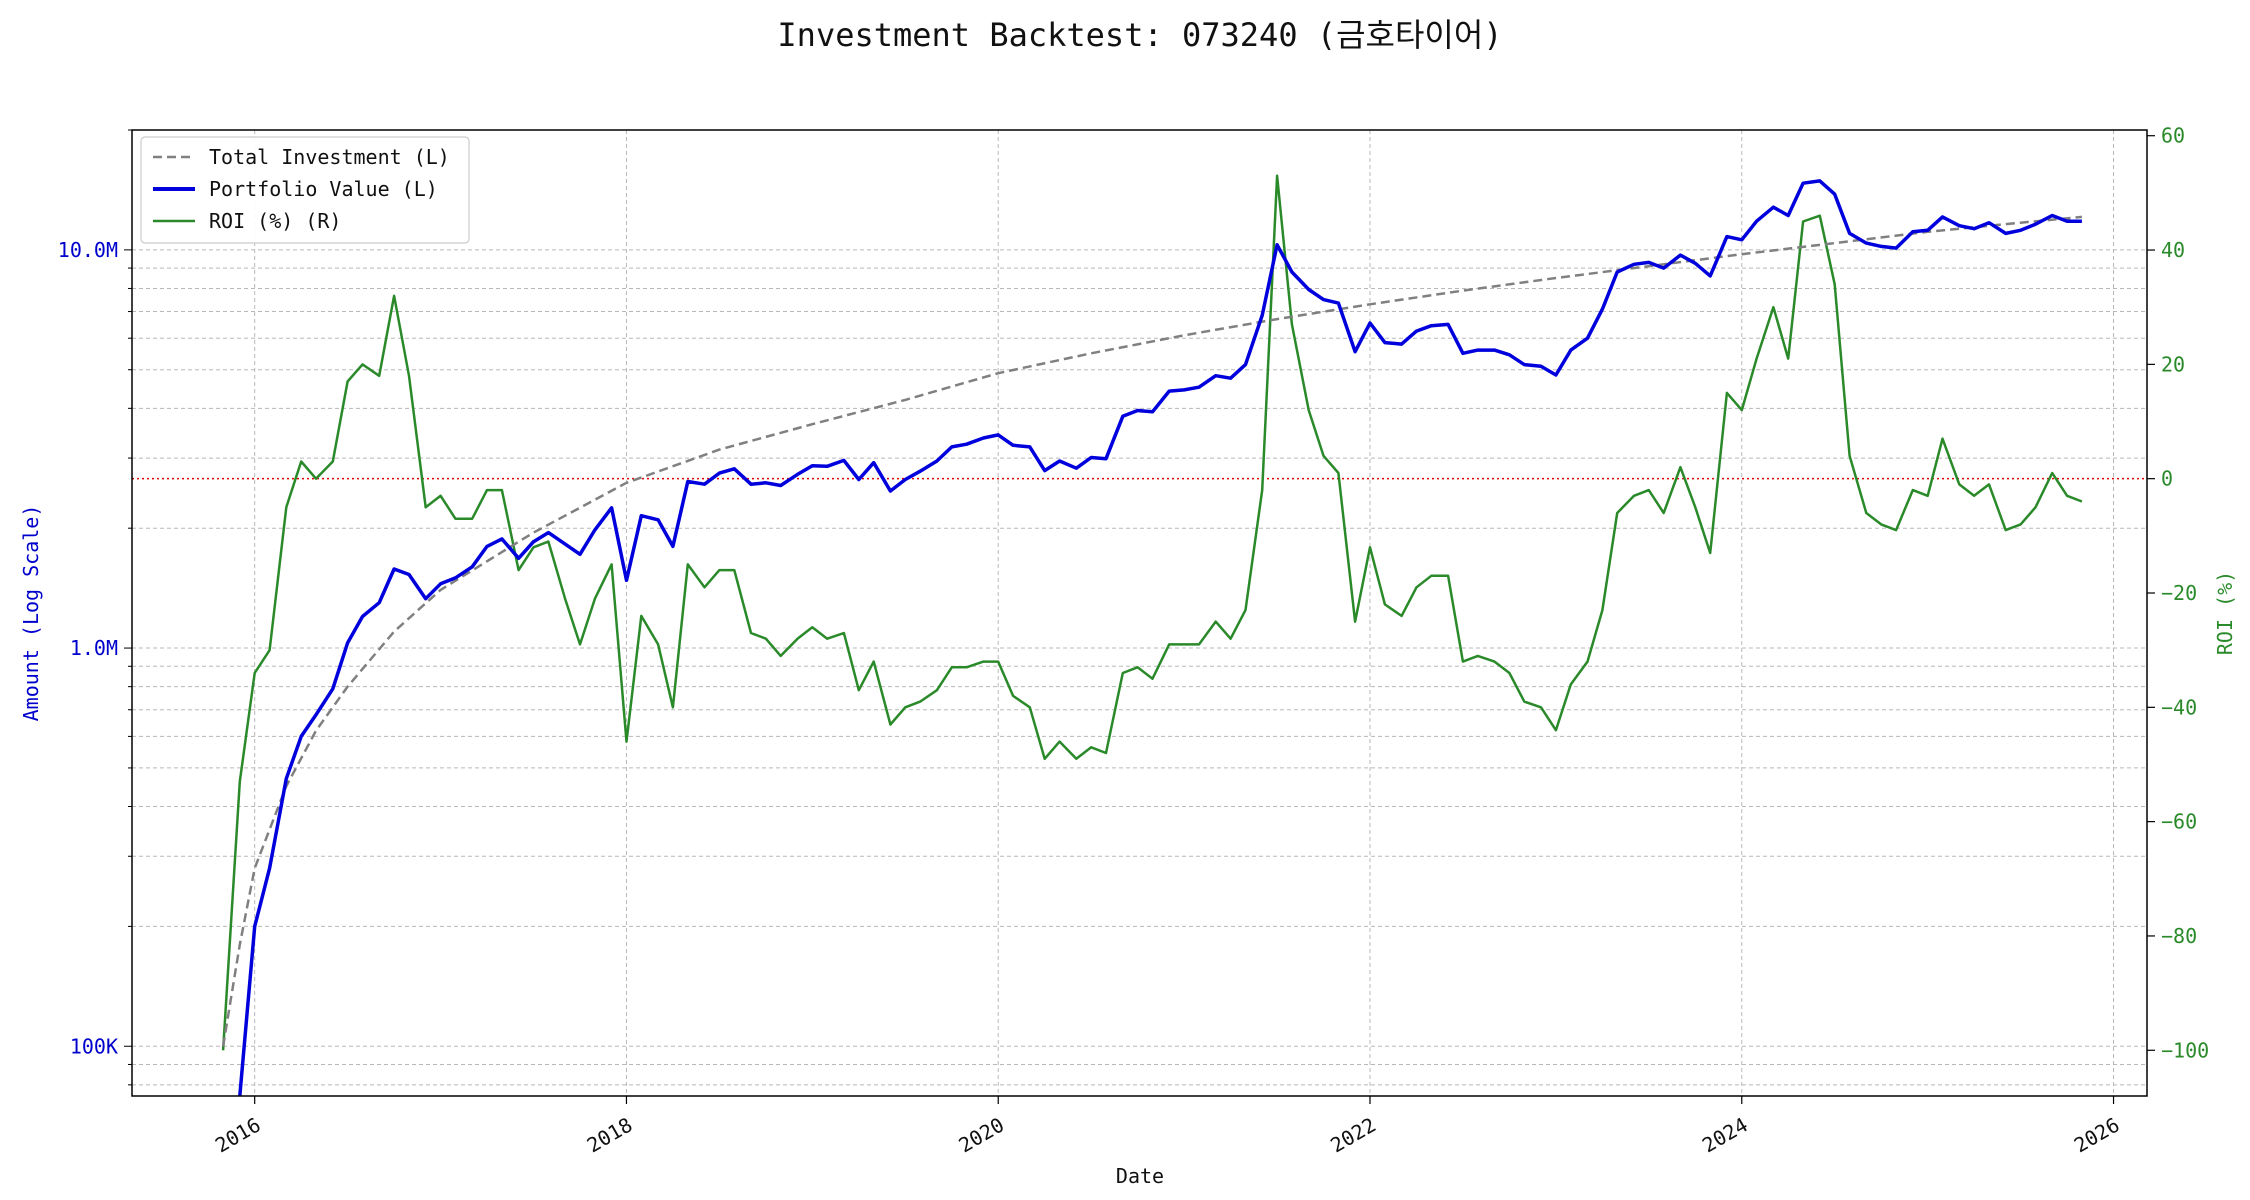 The height and width of the screenshot is (1200, 2250). What do you see at coordinates (275, 221) in the screenshot?
I see `legend-label-roi: ROI (%) (R)` at bounding box center [275, 221].